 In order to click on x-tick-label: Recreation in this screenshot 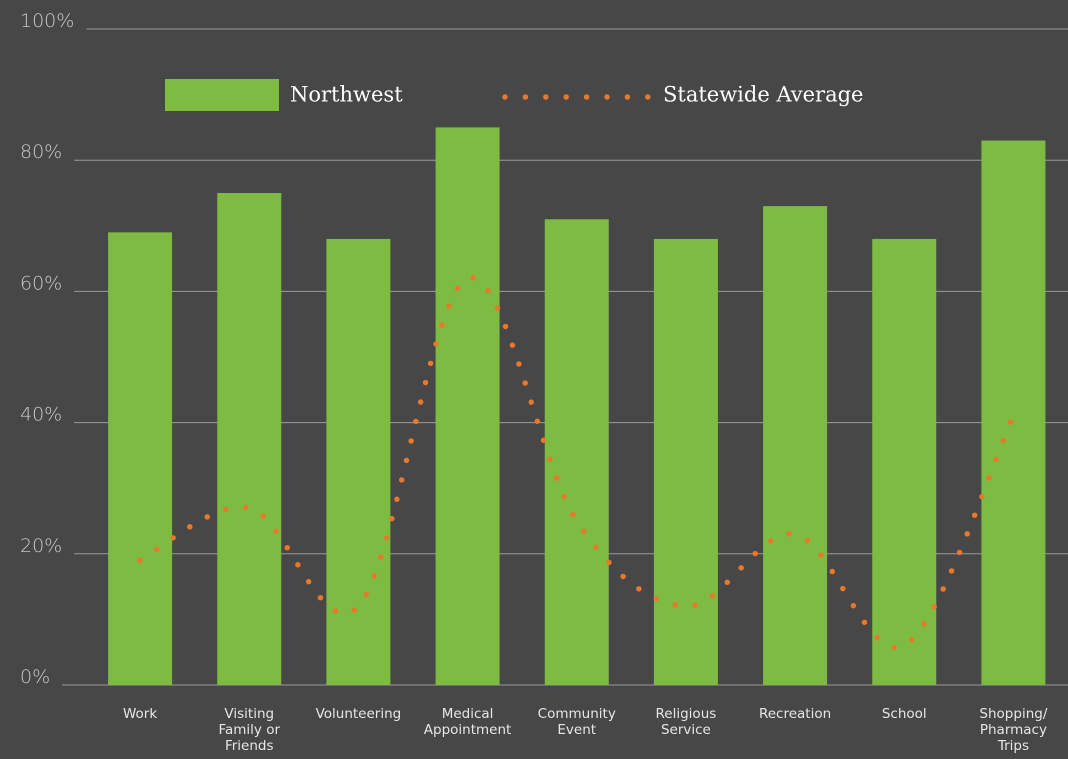, I will do `click(795, 714)`.